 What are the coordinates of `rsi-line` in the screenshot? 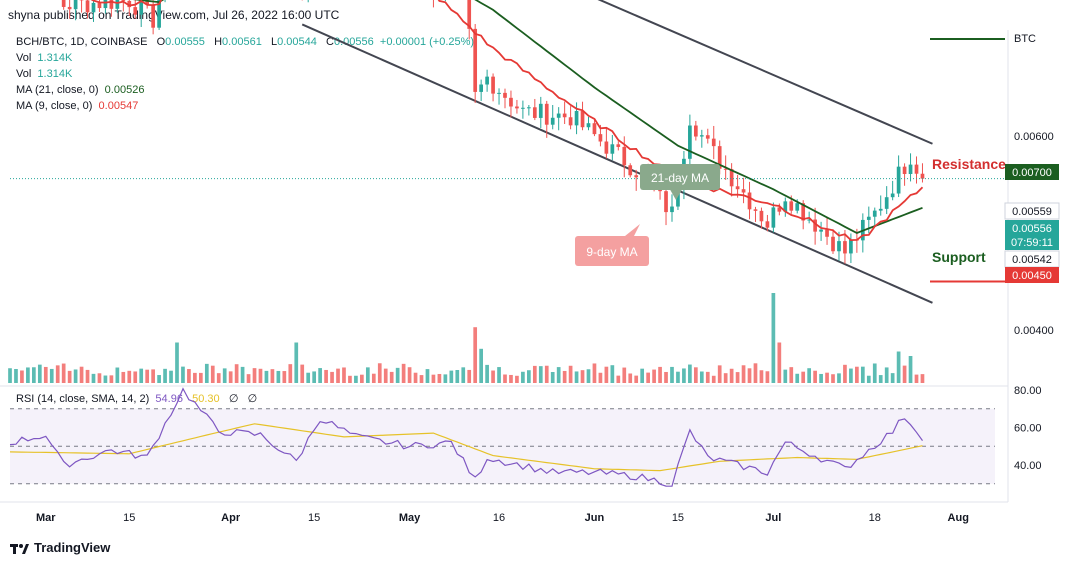 It's located at (466, 437).